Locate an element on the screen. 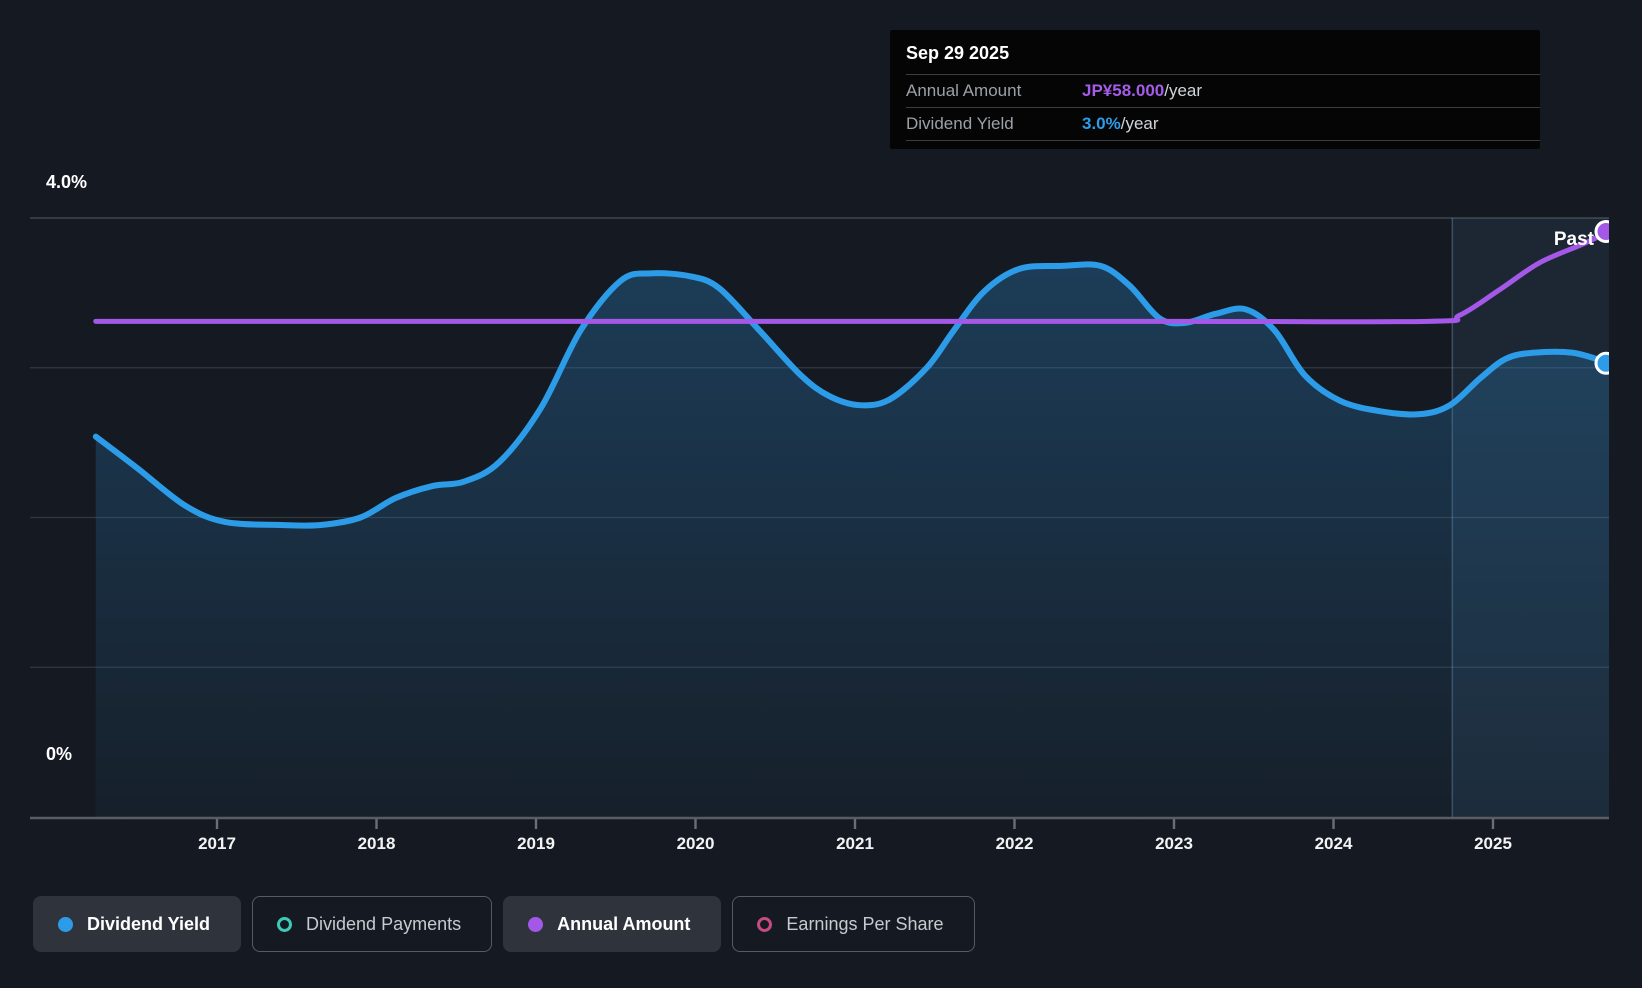  x-axis-label-2018: 2018 is located at coordinates (376, 843).